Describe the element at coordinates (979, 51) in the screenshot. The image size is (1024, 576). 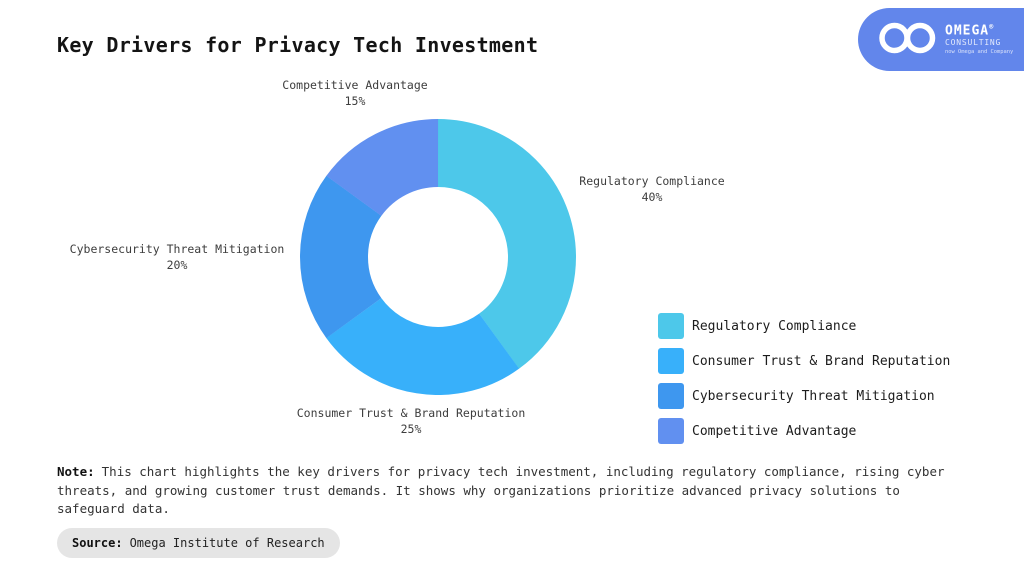
I see `logo-tagline: now Omega and Company` at that location.